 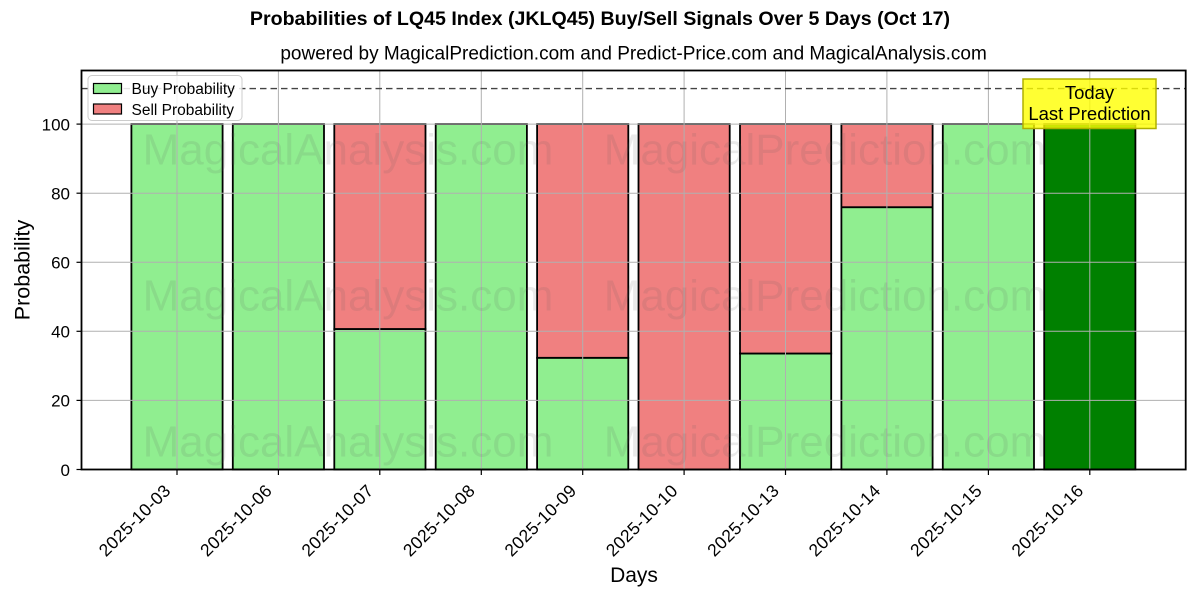 What do you see at coordinates (56, 124) in the screenshot?
I see `svg-text: 100` at bounding box center [56, 124].